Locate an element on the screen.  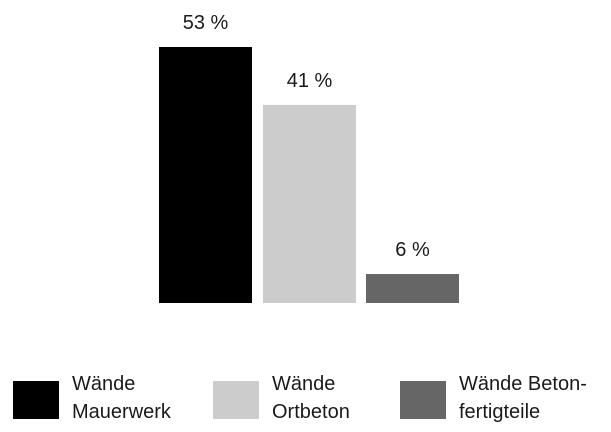
legend-item-ortbeton: Wände Ortbeton is located at coordinates (281, 398).